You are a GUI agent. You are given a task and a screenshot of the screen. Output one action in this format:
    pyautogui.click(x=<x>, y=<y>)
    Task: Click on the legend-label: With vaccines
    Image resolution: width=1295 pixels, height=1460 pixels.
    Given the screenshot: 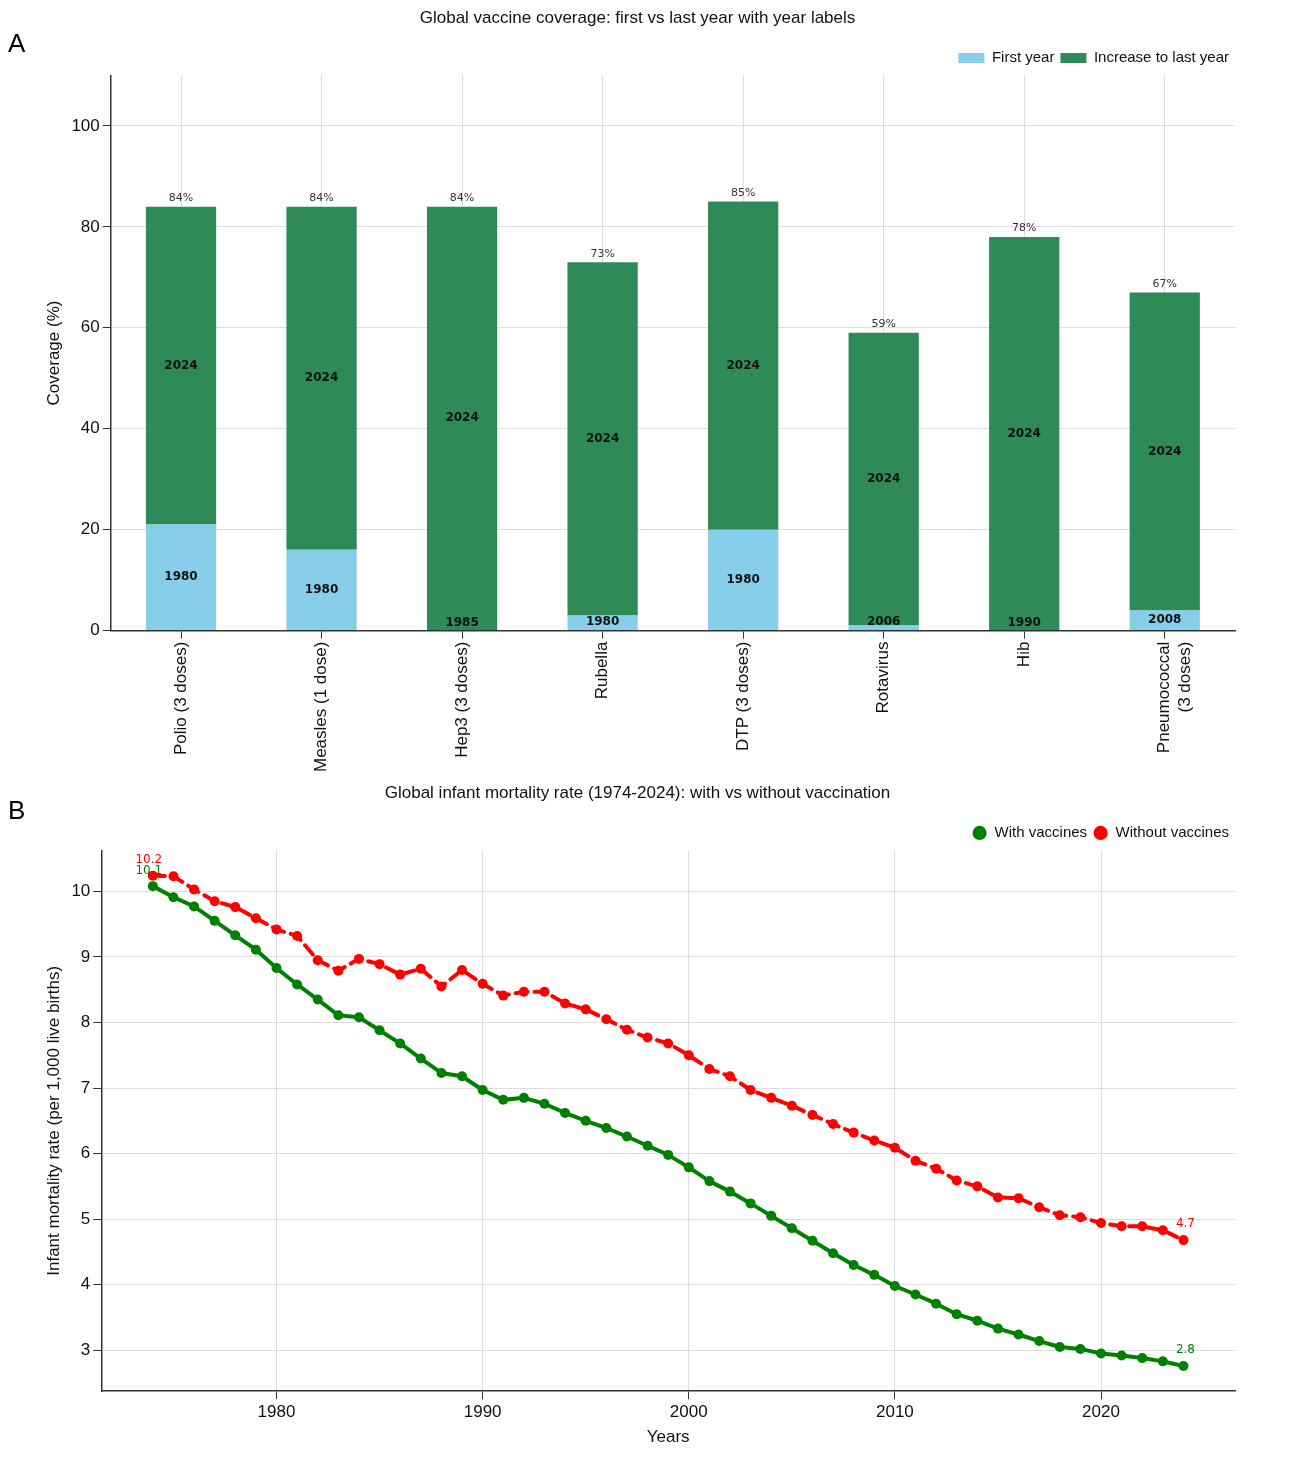 What is the action you would take?
    pyautogui.click(x=1041, y=832)
    